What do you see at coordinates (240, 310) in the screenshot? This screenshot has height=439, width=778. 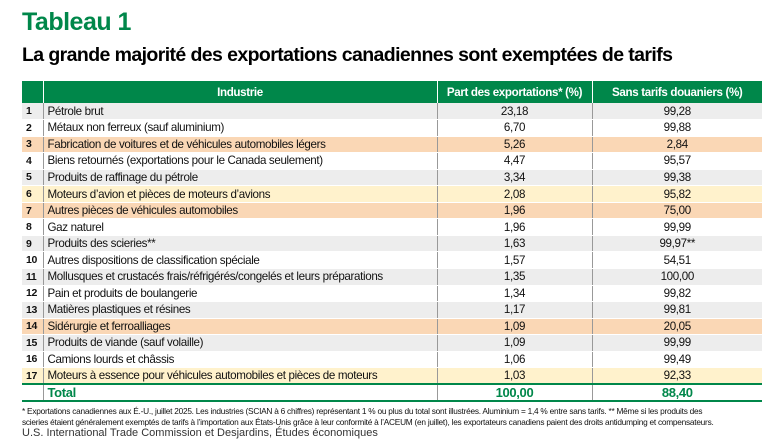 I see `industry-cell: Matières plastiques et résines` at bounding box center [240, 310].